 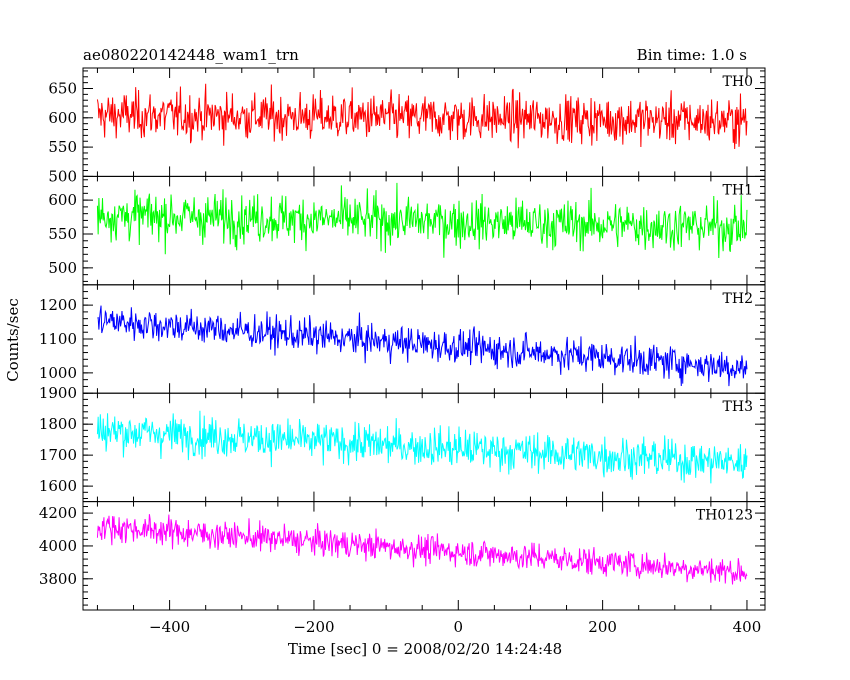 What do you see at coordinates (738, 82) in the screenshot?
I see `channel-label-th0: TH0` at bounding box center [738, 82].